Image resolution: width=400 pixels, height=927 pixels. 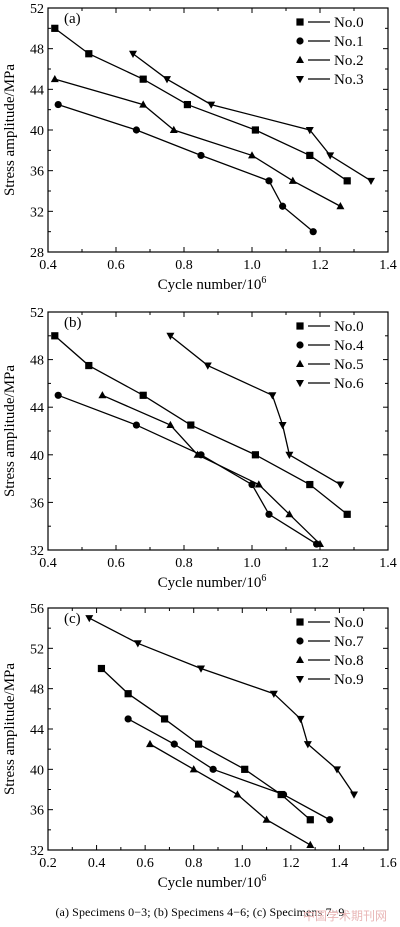 I want to click on x-tick-label: 1.2, so click(x=291, y=863).